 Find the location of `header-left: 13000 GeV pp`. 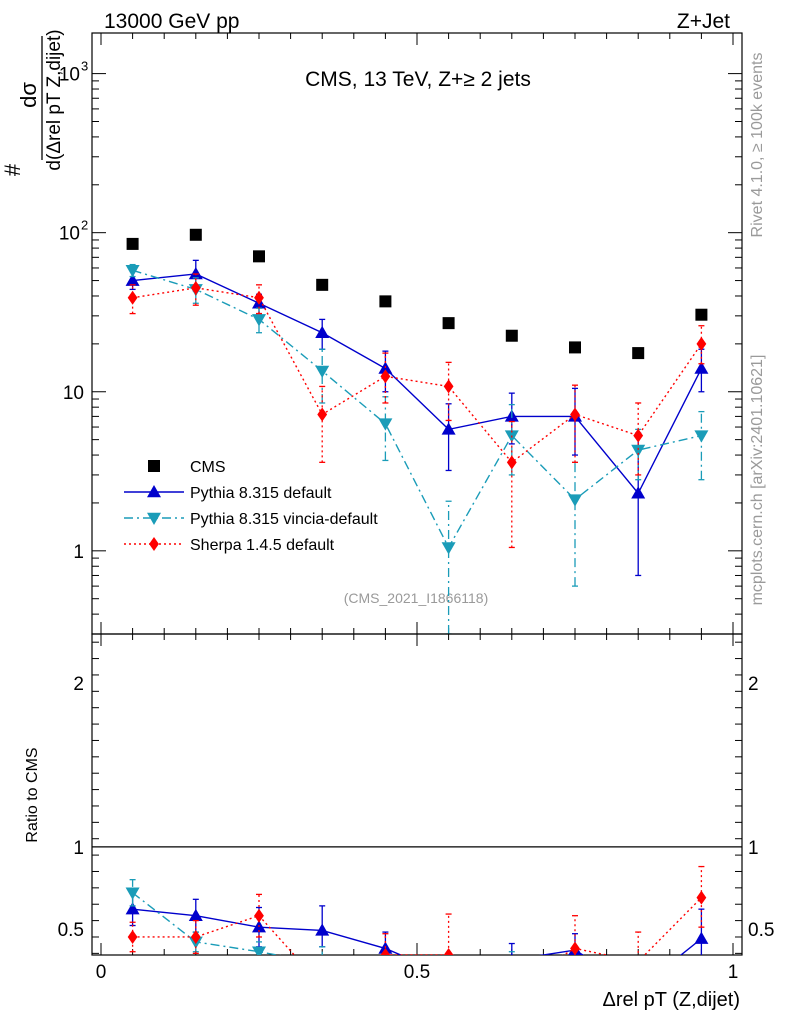

header-left: 13000 GeV pp is located at coordinates (171, 21).